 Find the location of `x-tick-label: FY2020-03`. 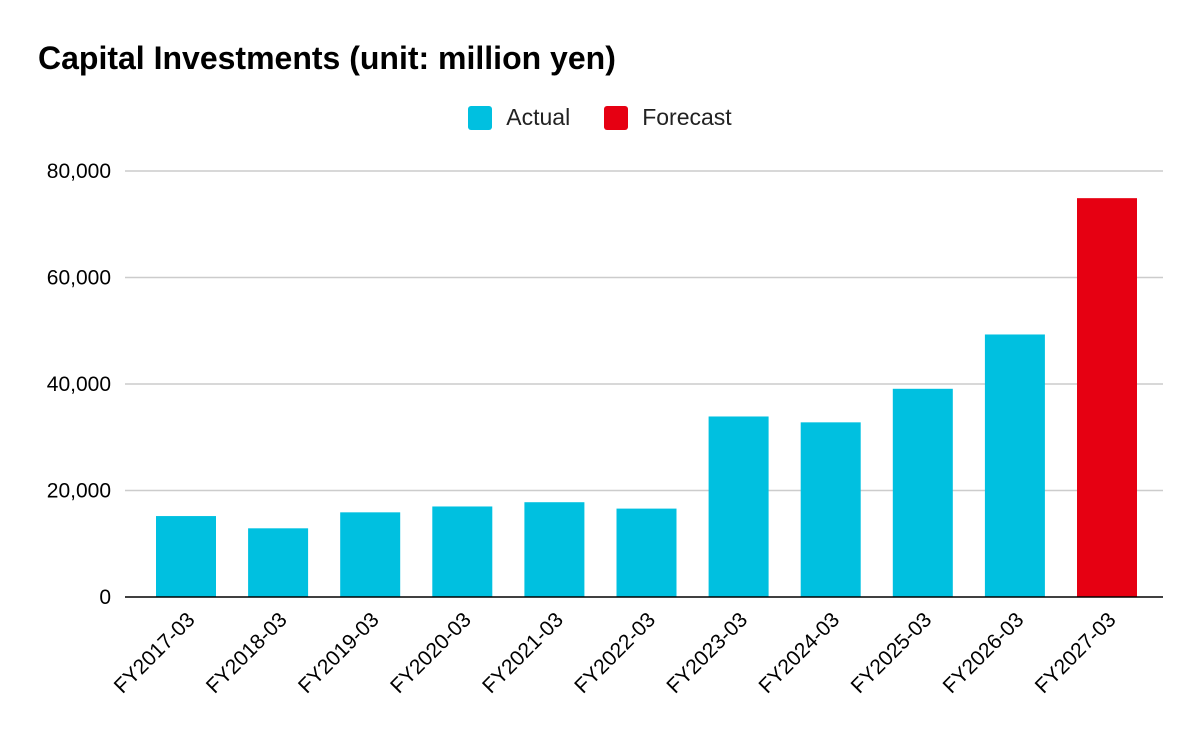

x-tick-label: FY2020-03 is located at coordinates (431, 653).